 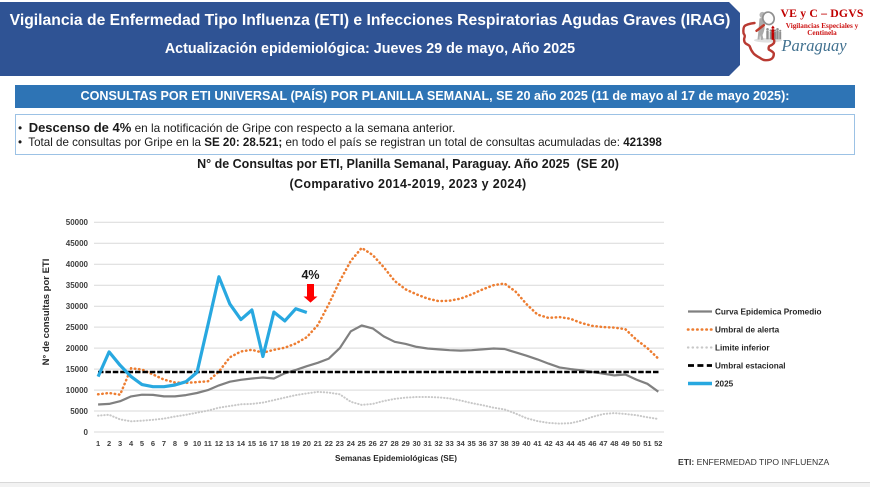 What do you see at coordinates (742, 348) in the screenshot?
I see `svg-text: Limite inferior` at bounding box center [742, 348].